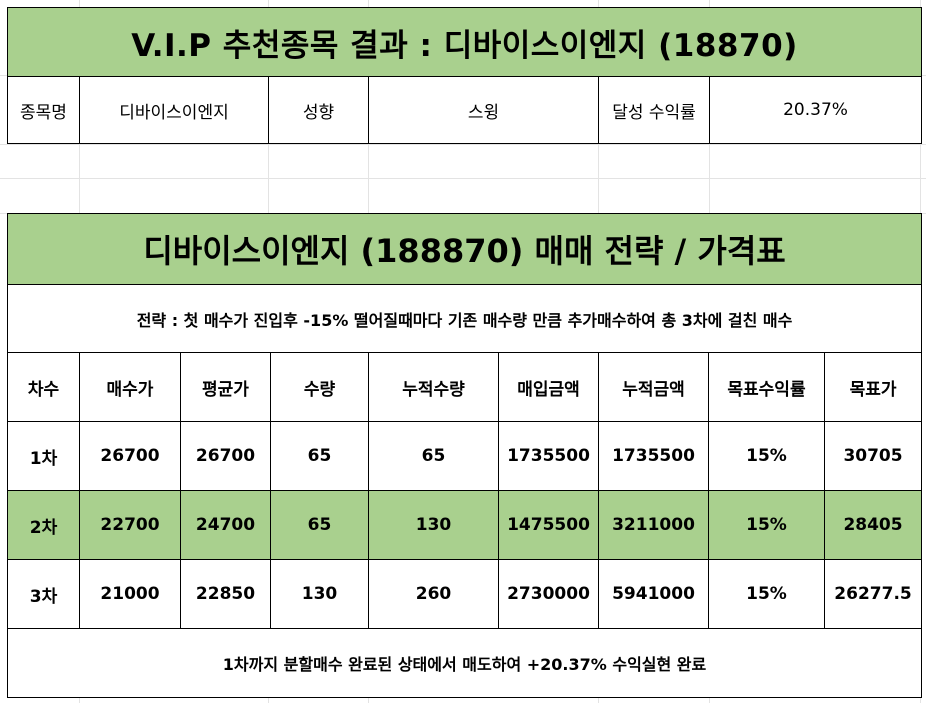 This screenshot has height=703, width=926. I want to click on table-header-row: 차수 매수가 평균가 수량 누적수량 매입금액 누적금액 목표수익률 목표가, so click(465, 387).